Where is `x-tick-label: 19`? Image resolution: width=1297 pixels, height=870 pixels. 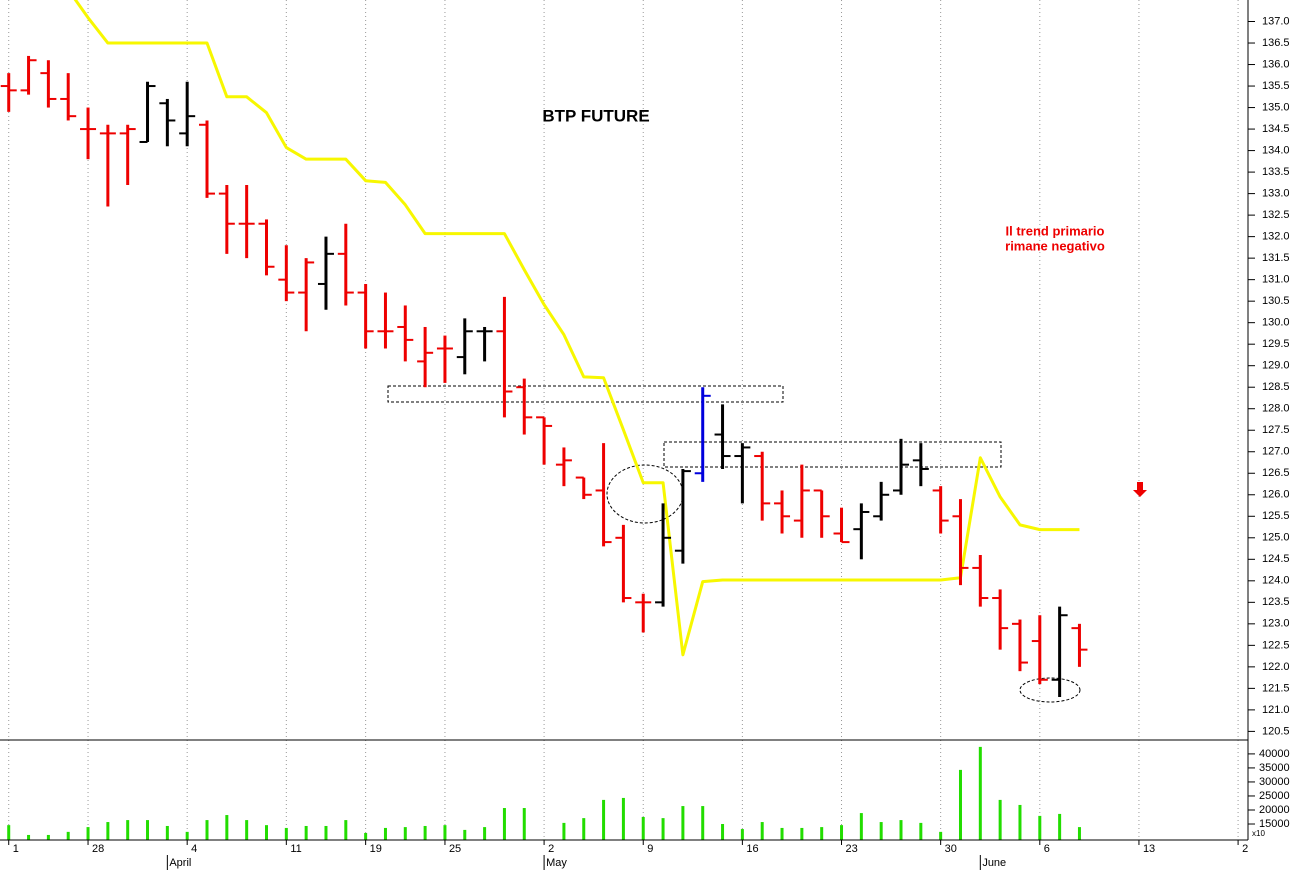
x-tick-label: 19 is located at coordinates (376, 849).